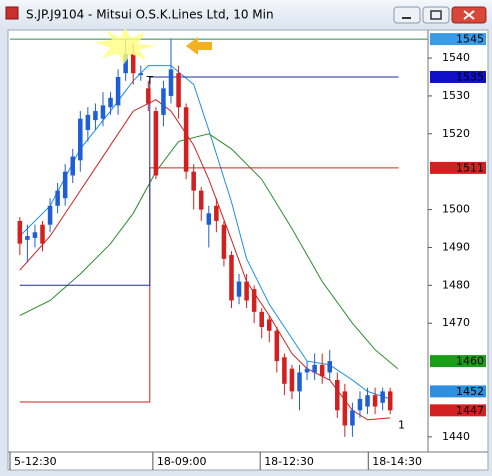  What do you see at coordinates (35, 461) in the screenshot?
I see `x-tick-label: 5-12:30` at bounding box center [35, 461].